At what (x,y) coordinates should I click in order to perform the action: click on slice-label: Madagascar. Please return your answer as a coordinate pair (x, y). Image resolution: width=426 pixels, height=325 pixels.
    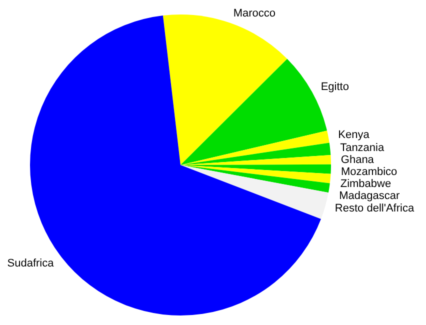
    Looking at the image, I should click on (369, 196).